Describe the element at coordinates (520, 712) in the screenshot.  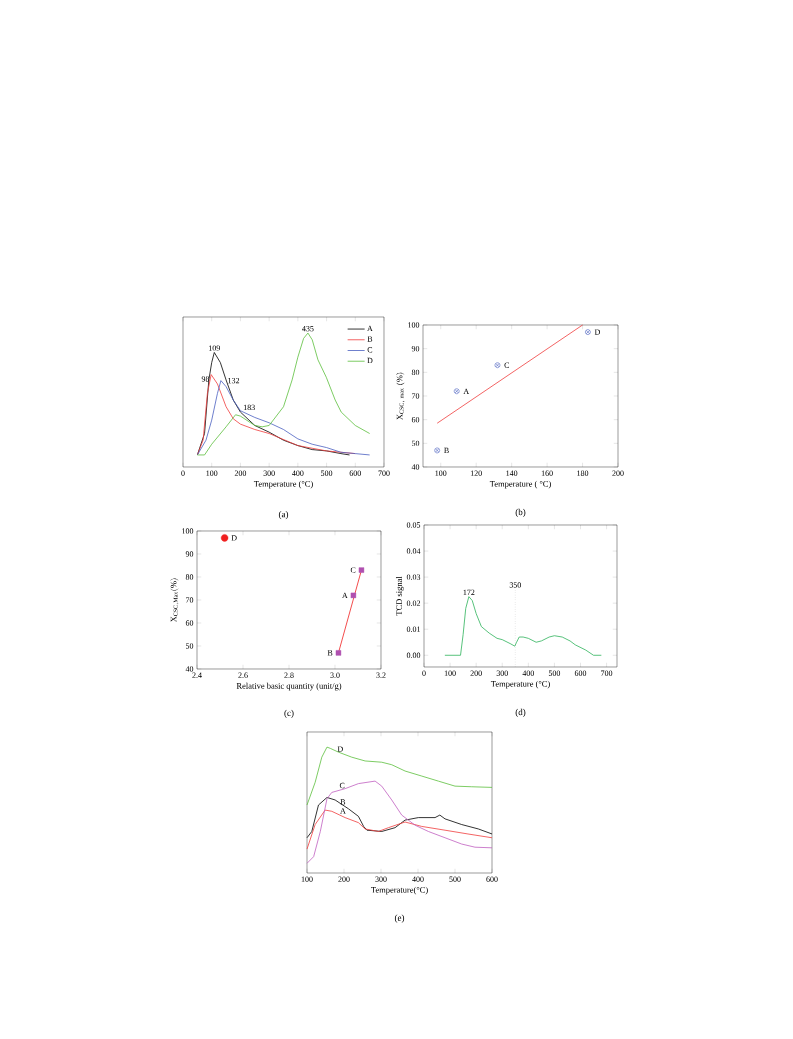
I see `text: (d)` at that location.